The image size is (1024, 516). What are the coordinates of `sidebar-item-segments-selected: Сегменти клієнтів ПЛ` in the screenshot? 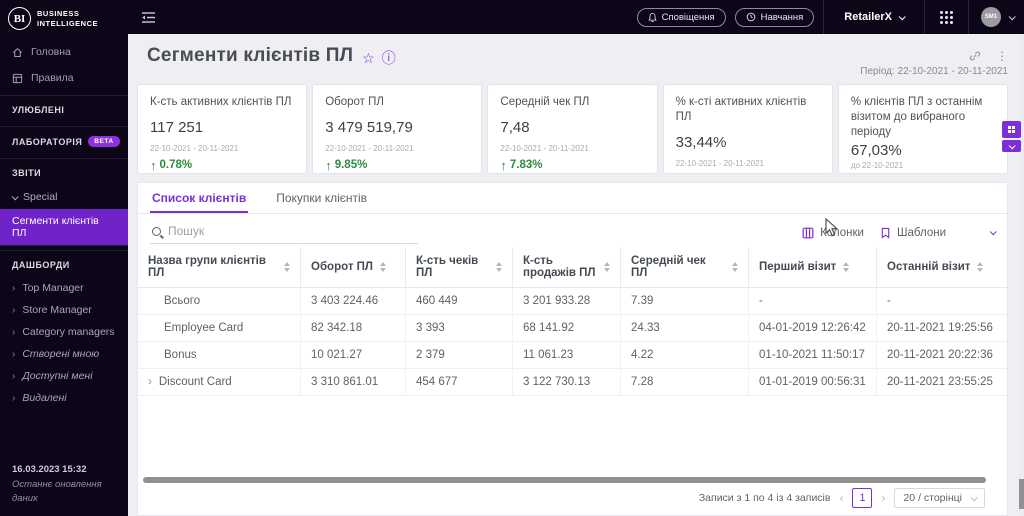 It's located at (64, 227).